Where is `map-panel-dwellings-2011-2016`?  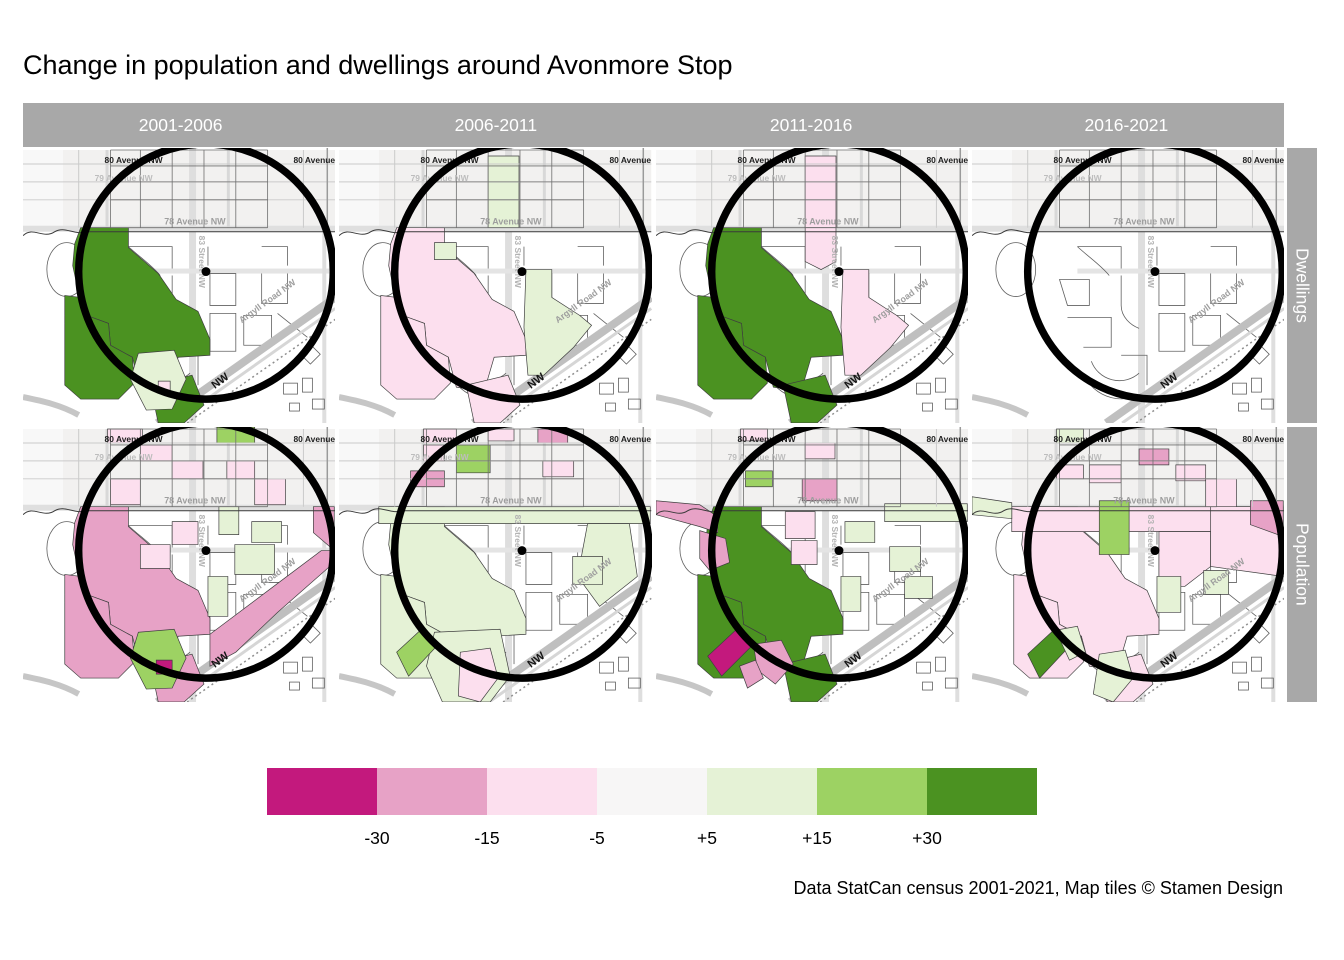
map-panel-dwellings-2011-2016 is located at coordinates (811, 285).